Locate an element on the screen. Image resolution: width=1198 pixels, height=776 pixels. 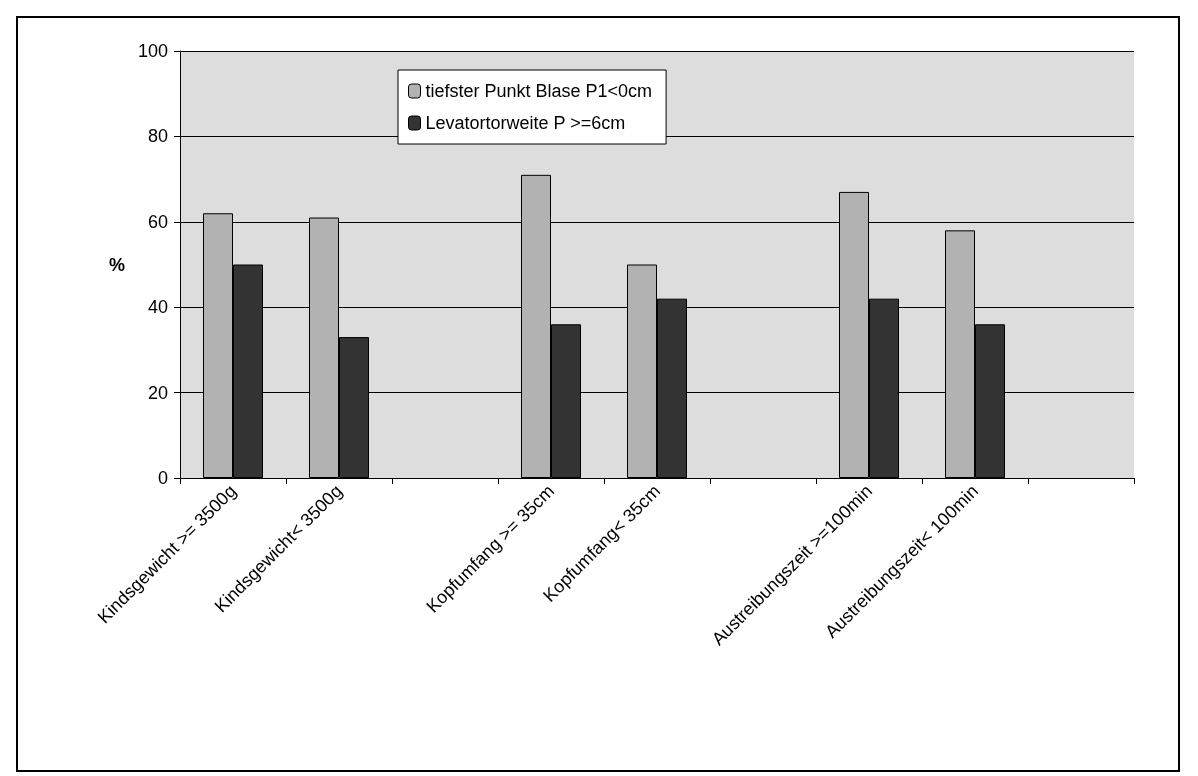
y-axis-title: % is located at coordinates (116, 264).